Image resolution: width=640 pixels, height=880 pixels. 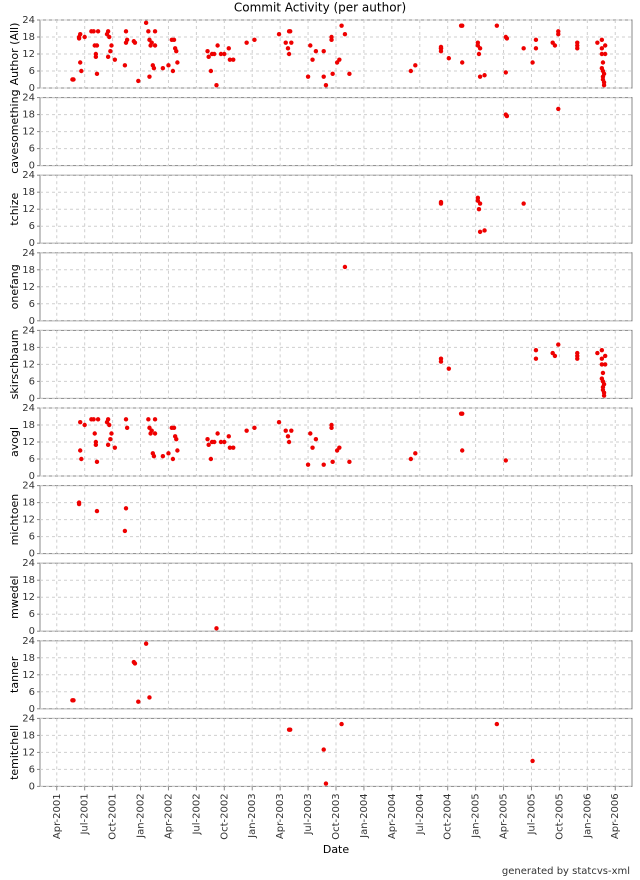 What do you see at coordinates (448, 816) in the screenshot?
I see `x-tick-label: Oct-2004` at bounding box center [448, 816].